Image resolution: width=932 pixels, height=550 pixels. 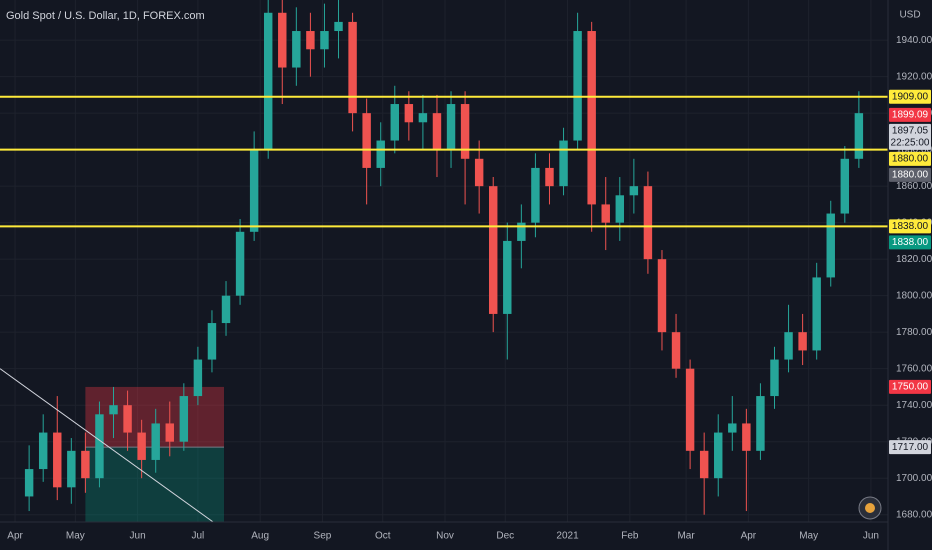 What do you see at coordinates (260, 536) in the screenshot?
I see `x-tick-label: Aug` at bounding box center [260, 536].